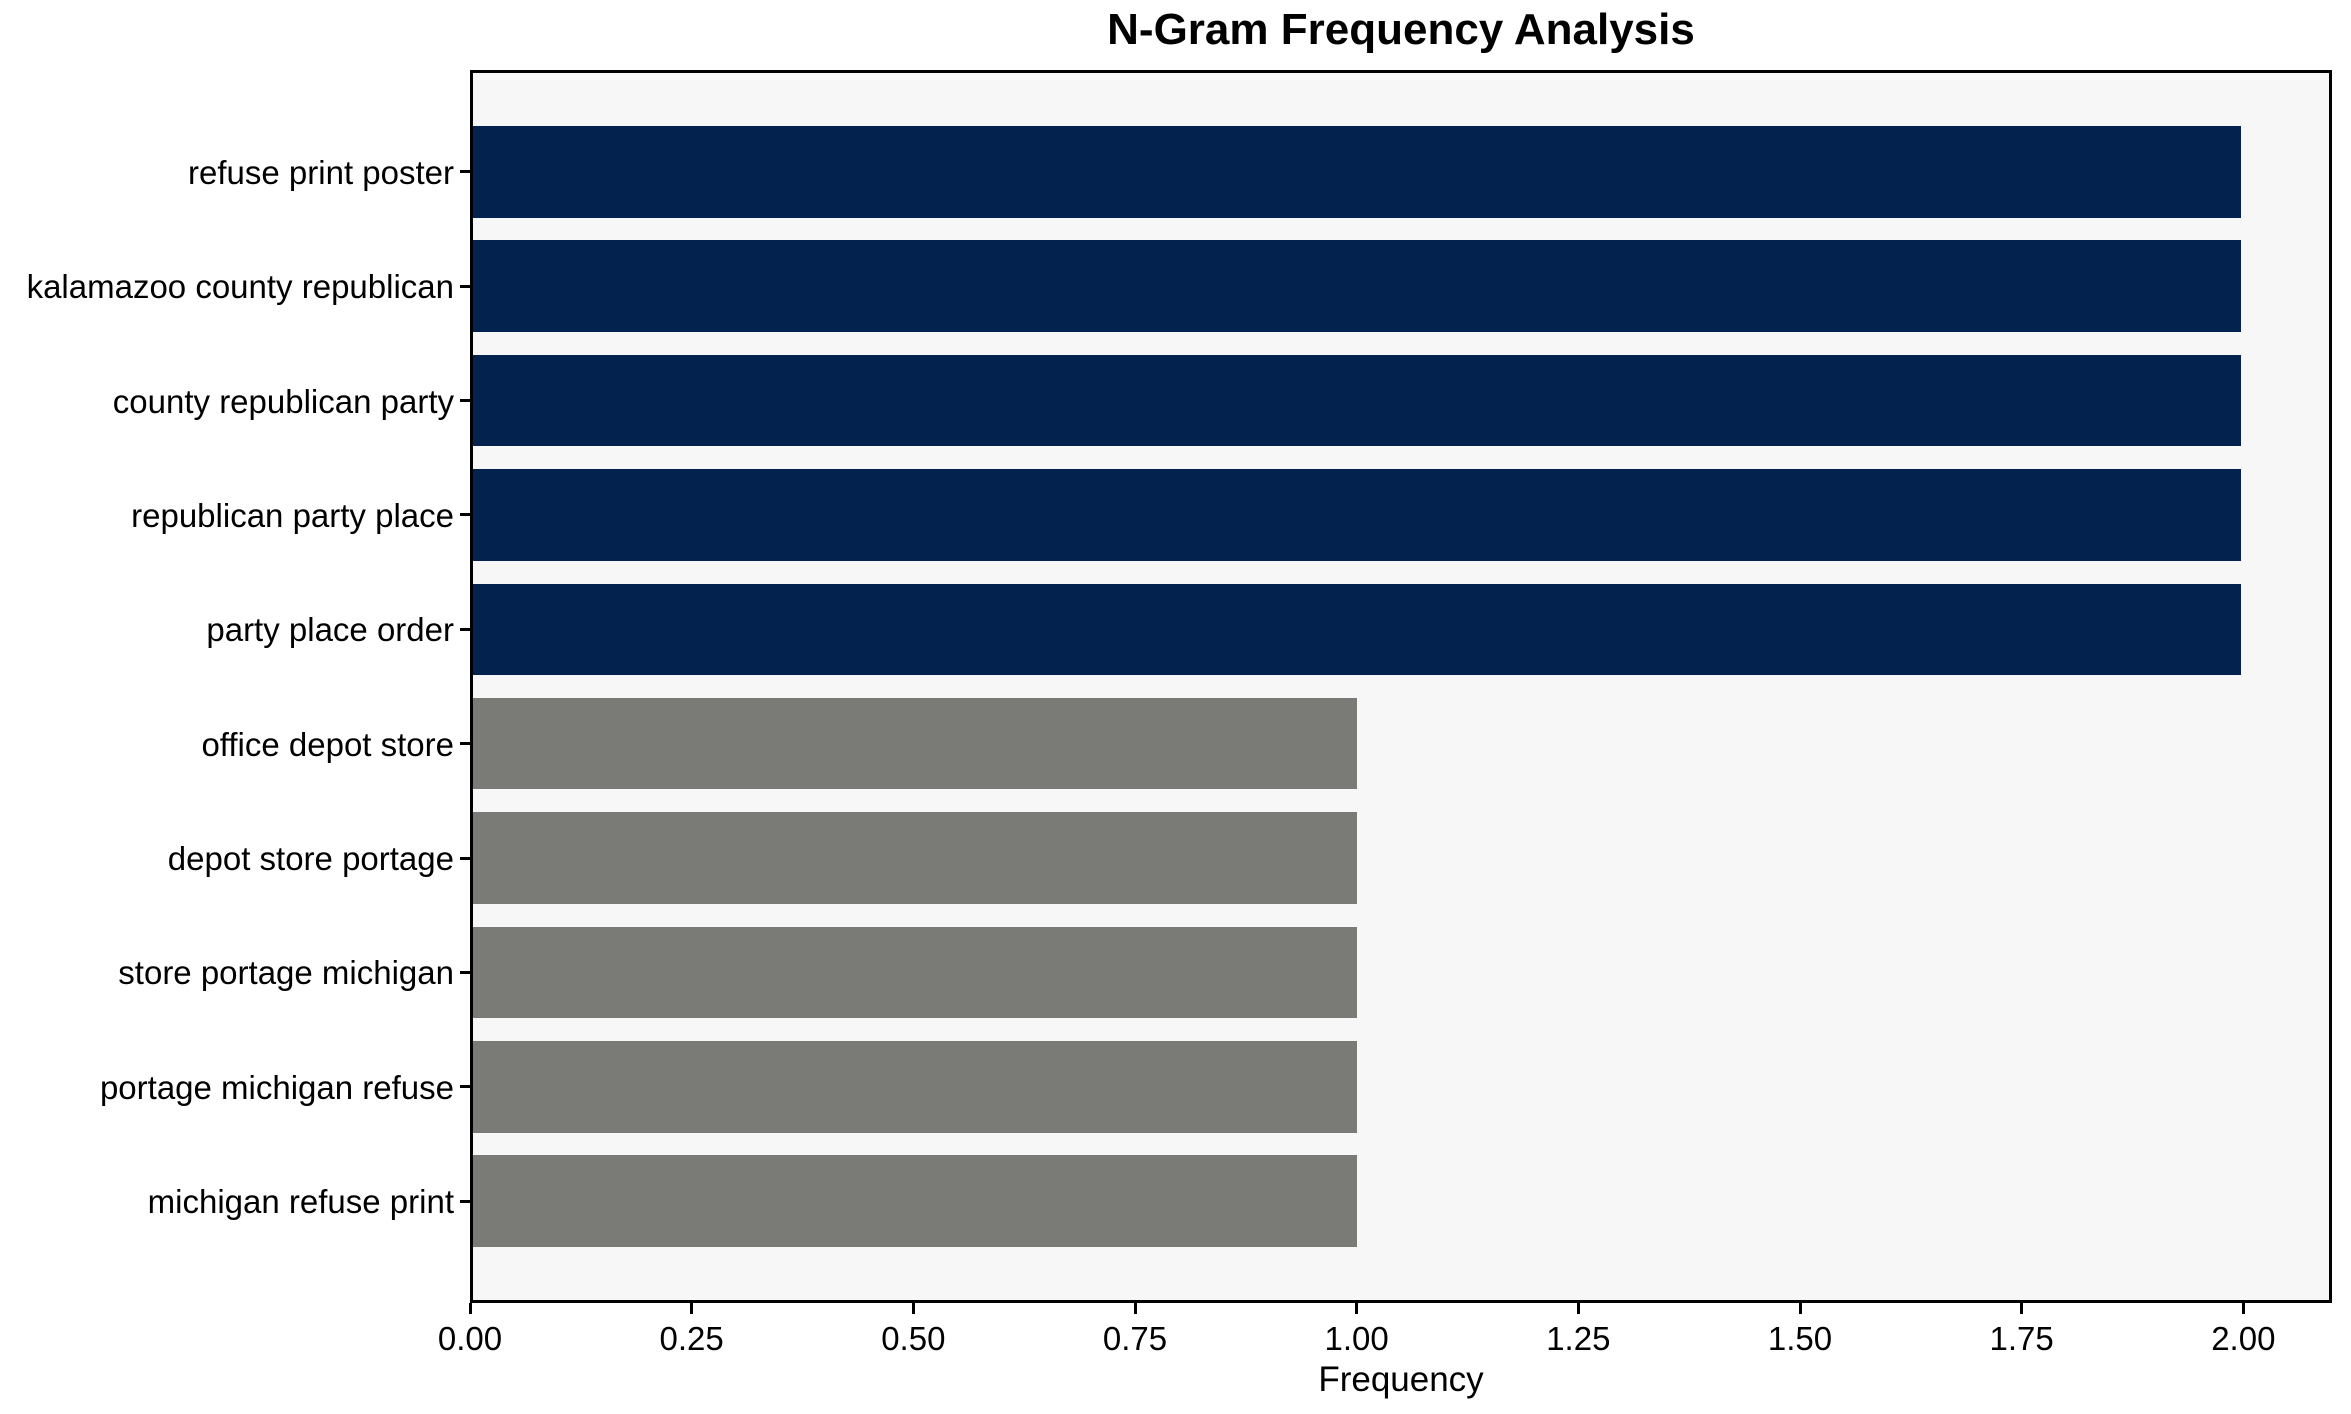  Describe the element at coordinates (300, 1202) in the screenshot. I see `y-tick-label: michigan refuse print` at that location.